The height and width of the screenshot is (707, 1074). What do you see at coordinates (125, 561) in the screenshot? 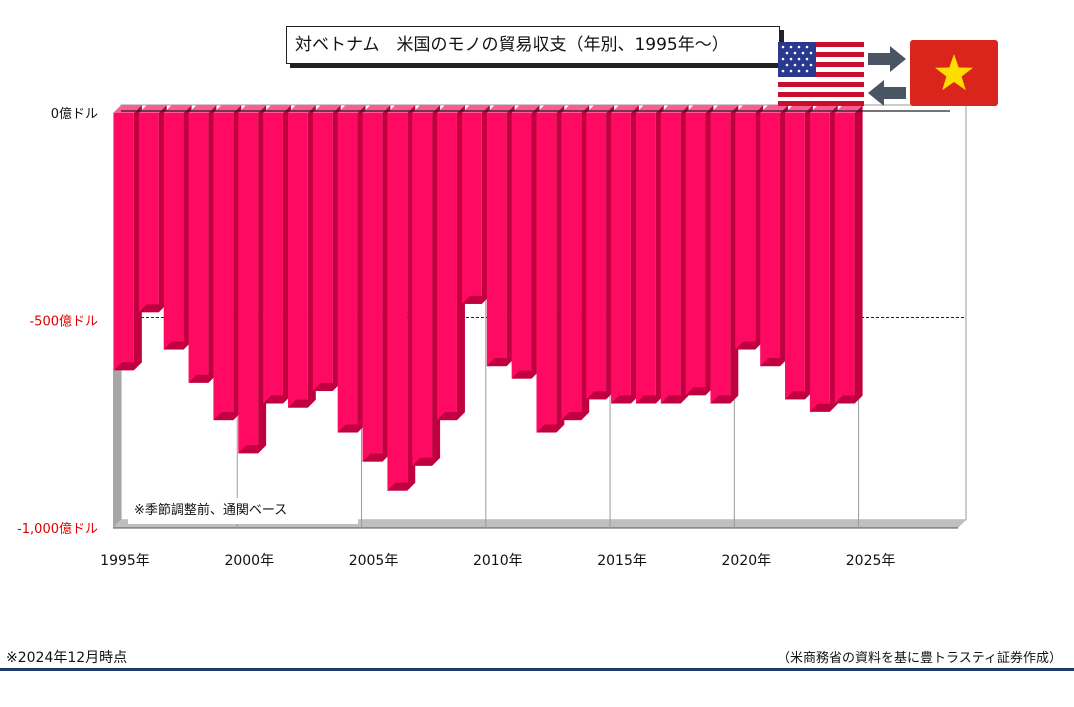
I see `x-tick-label: 1995年` at bounding box center [125, 561].